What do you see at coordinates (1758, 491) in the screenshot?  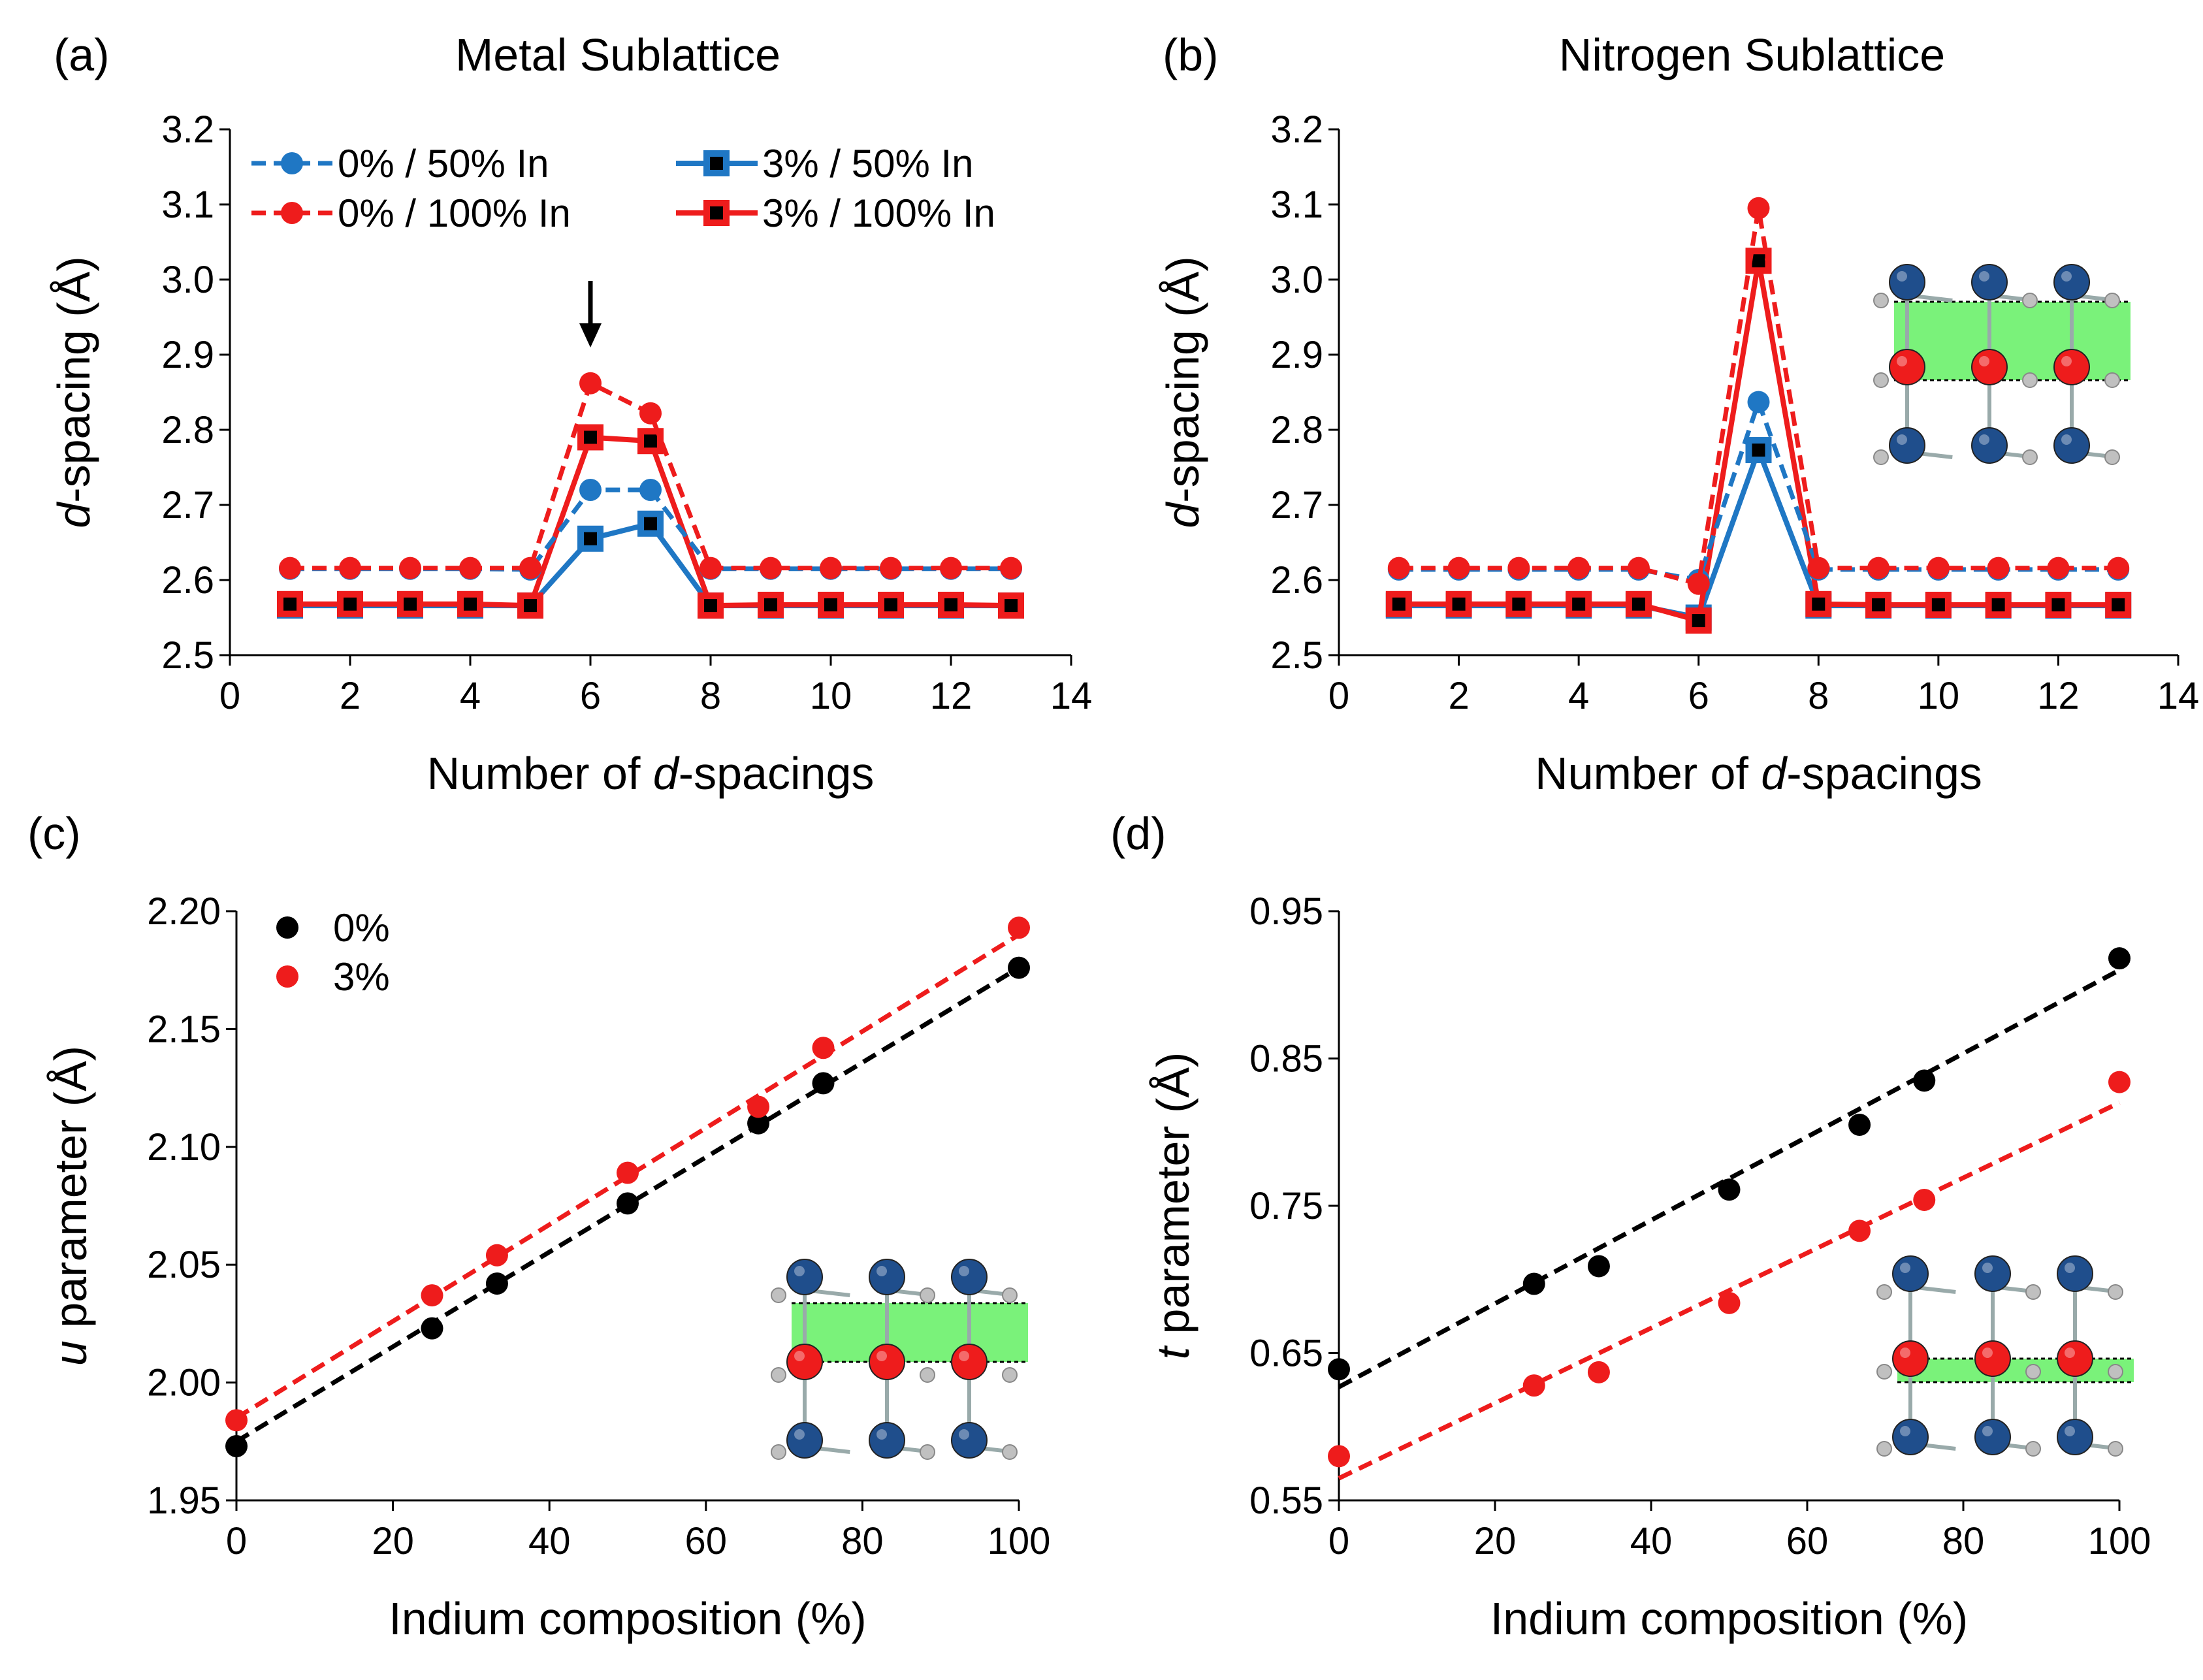 I see `series-0% / 50% In` at bounding box center [1758, 491].